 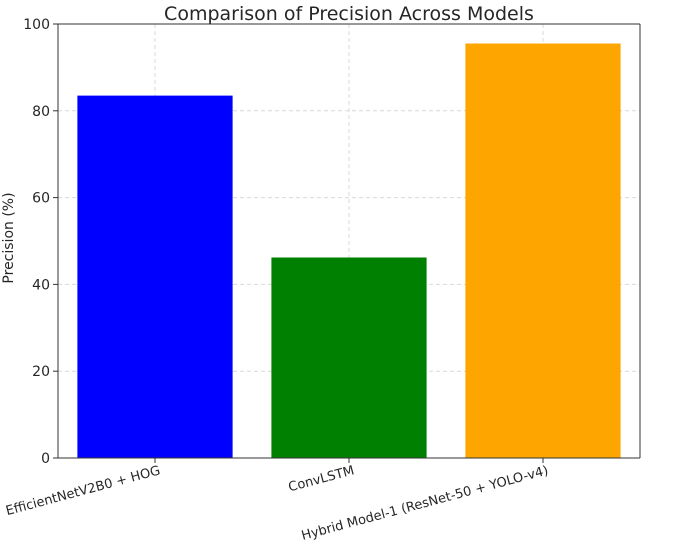 What do you see at coordinates (41, 112) in the screenshot?
I see `y-tick-label: 80` at bounding box center [41, 112].